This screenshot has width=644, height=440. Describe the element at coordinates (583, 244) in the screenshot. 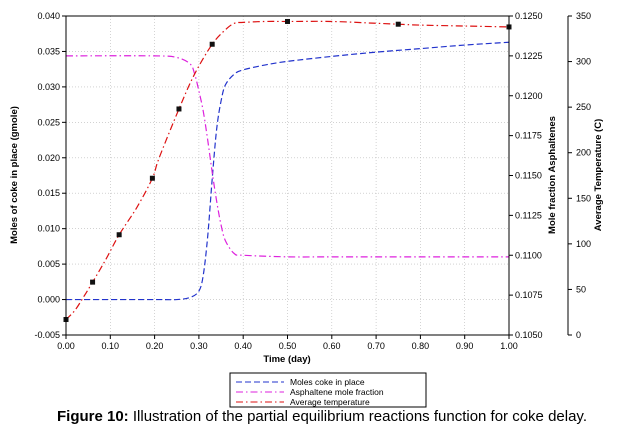

I see `y3-tick-label: 100` at that location.